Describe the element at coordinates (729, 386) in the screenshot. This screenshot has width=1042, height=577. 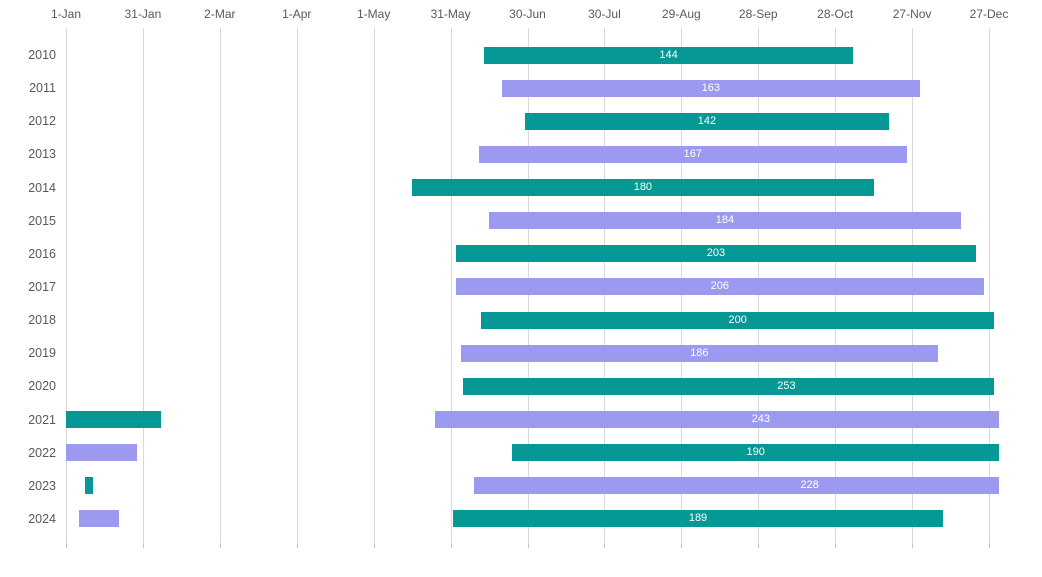
I see `gantt-bar-2020` at that location.